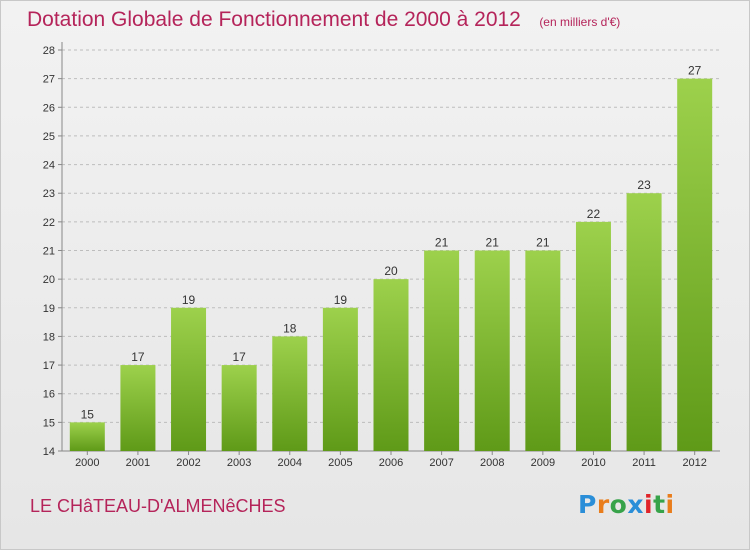 The height and width of the screenshot is (550, 750). What do you see at coordinates (659, 504) in the screenshot?
I see `logo-letter: t` at bounding box center [659, 504].